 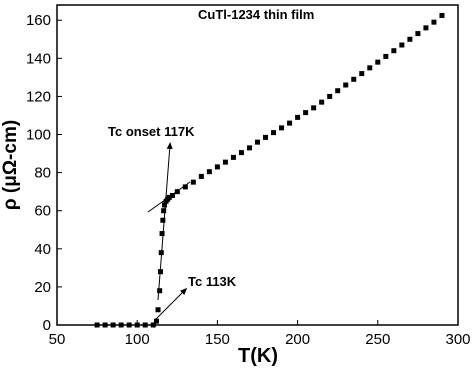 I want to click on x-axis-label: T(K), so click(x=258, y=356).